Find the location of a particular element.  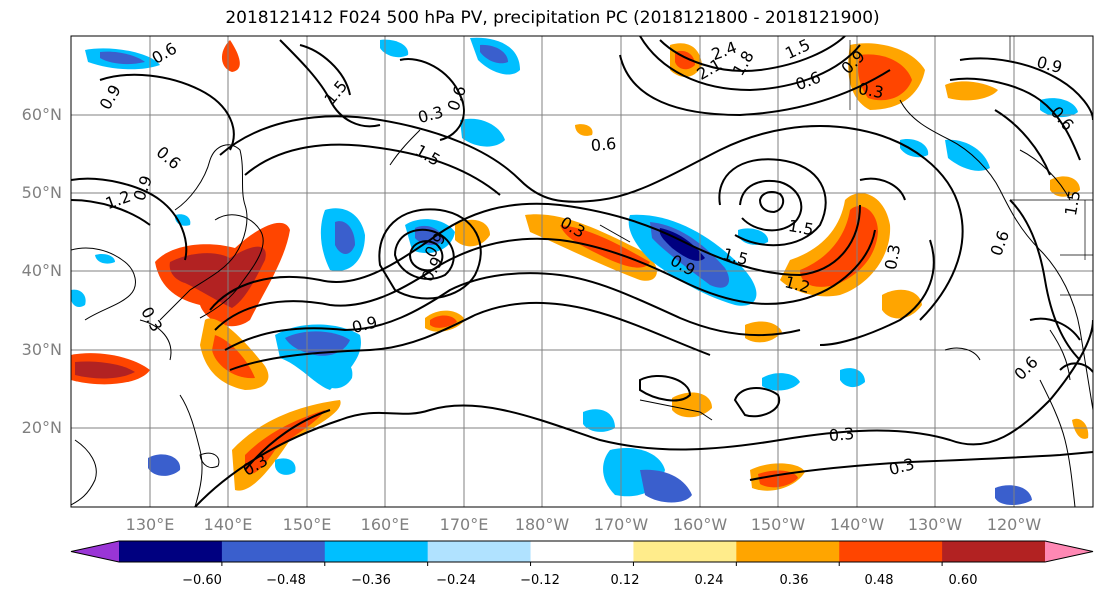

colorbar-tick-label: −0.12 is located at coordinates (540, 580).